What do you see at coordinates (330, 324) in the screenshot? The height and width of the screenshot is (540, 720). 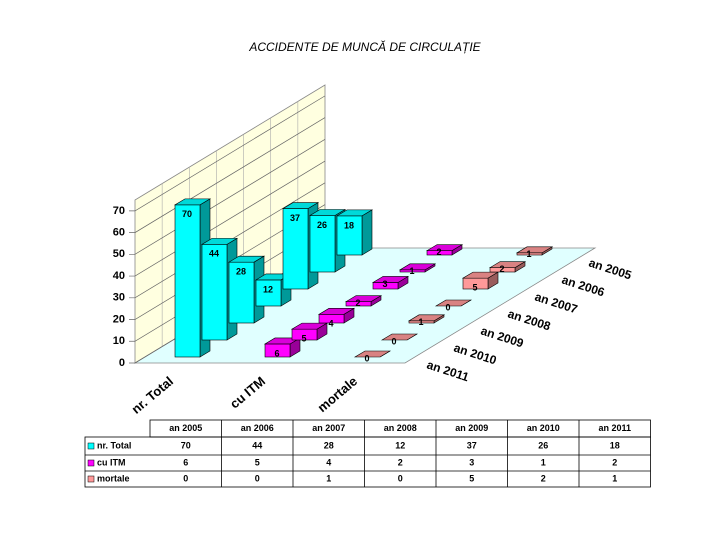 I see `data-label: 4` at bounding box center [330, 324].